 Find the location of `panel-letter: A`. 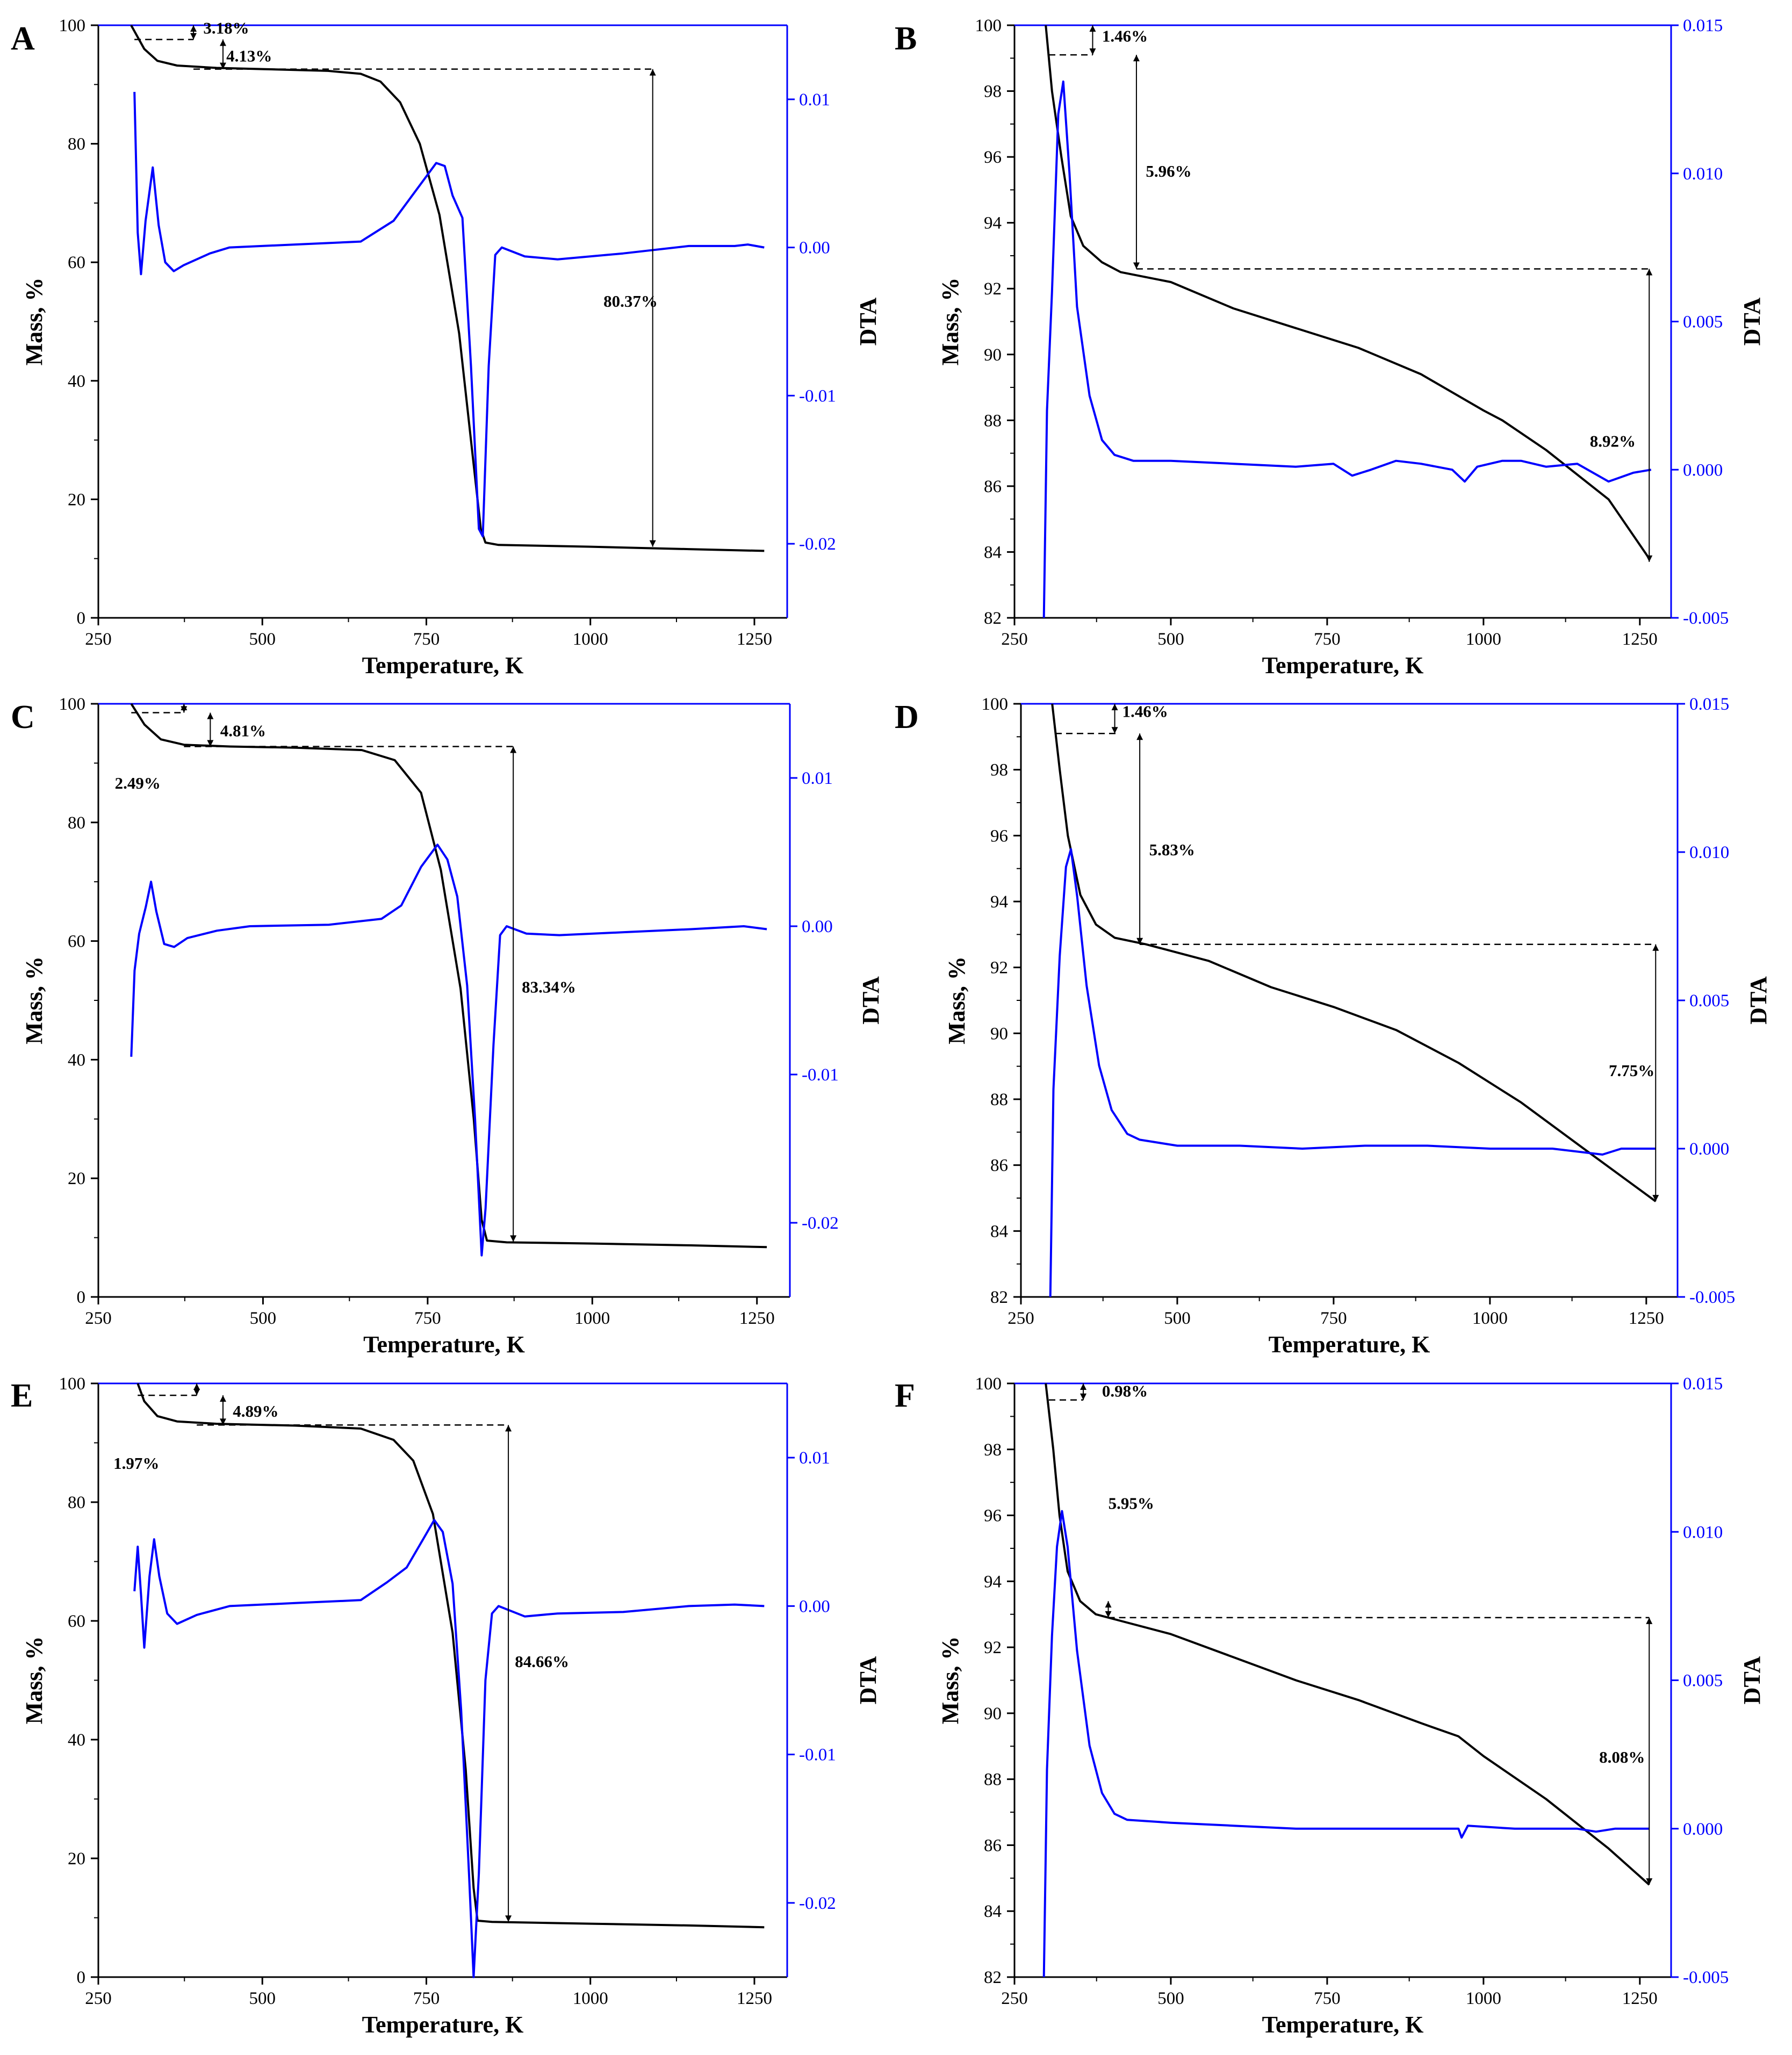

panel-letter: A is located at coordinates (23, 38).